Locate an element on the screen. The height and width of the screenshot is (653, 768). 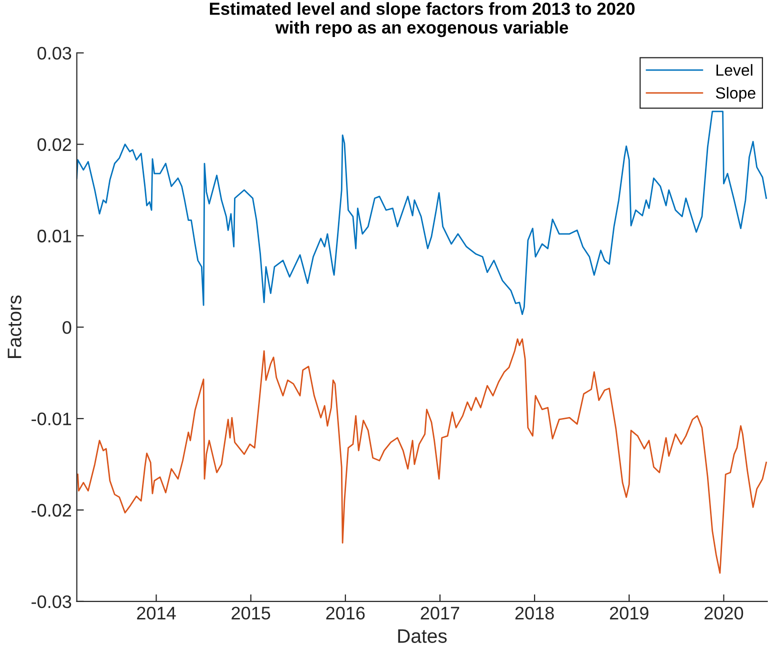
y-tick-label: -0.01 is located at coordinates (52, 419).